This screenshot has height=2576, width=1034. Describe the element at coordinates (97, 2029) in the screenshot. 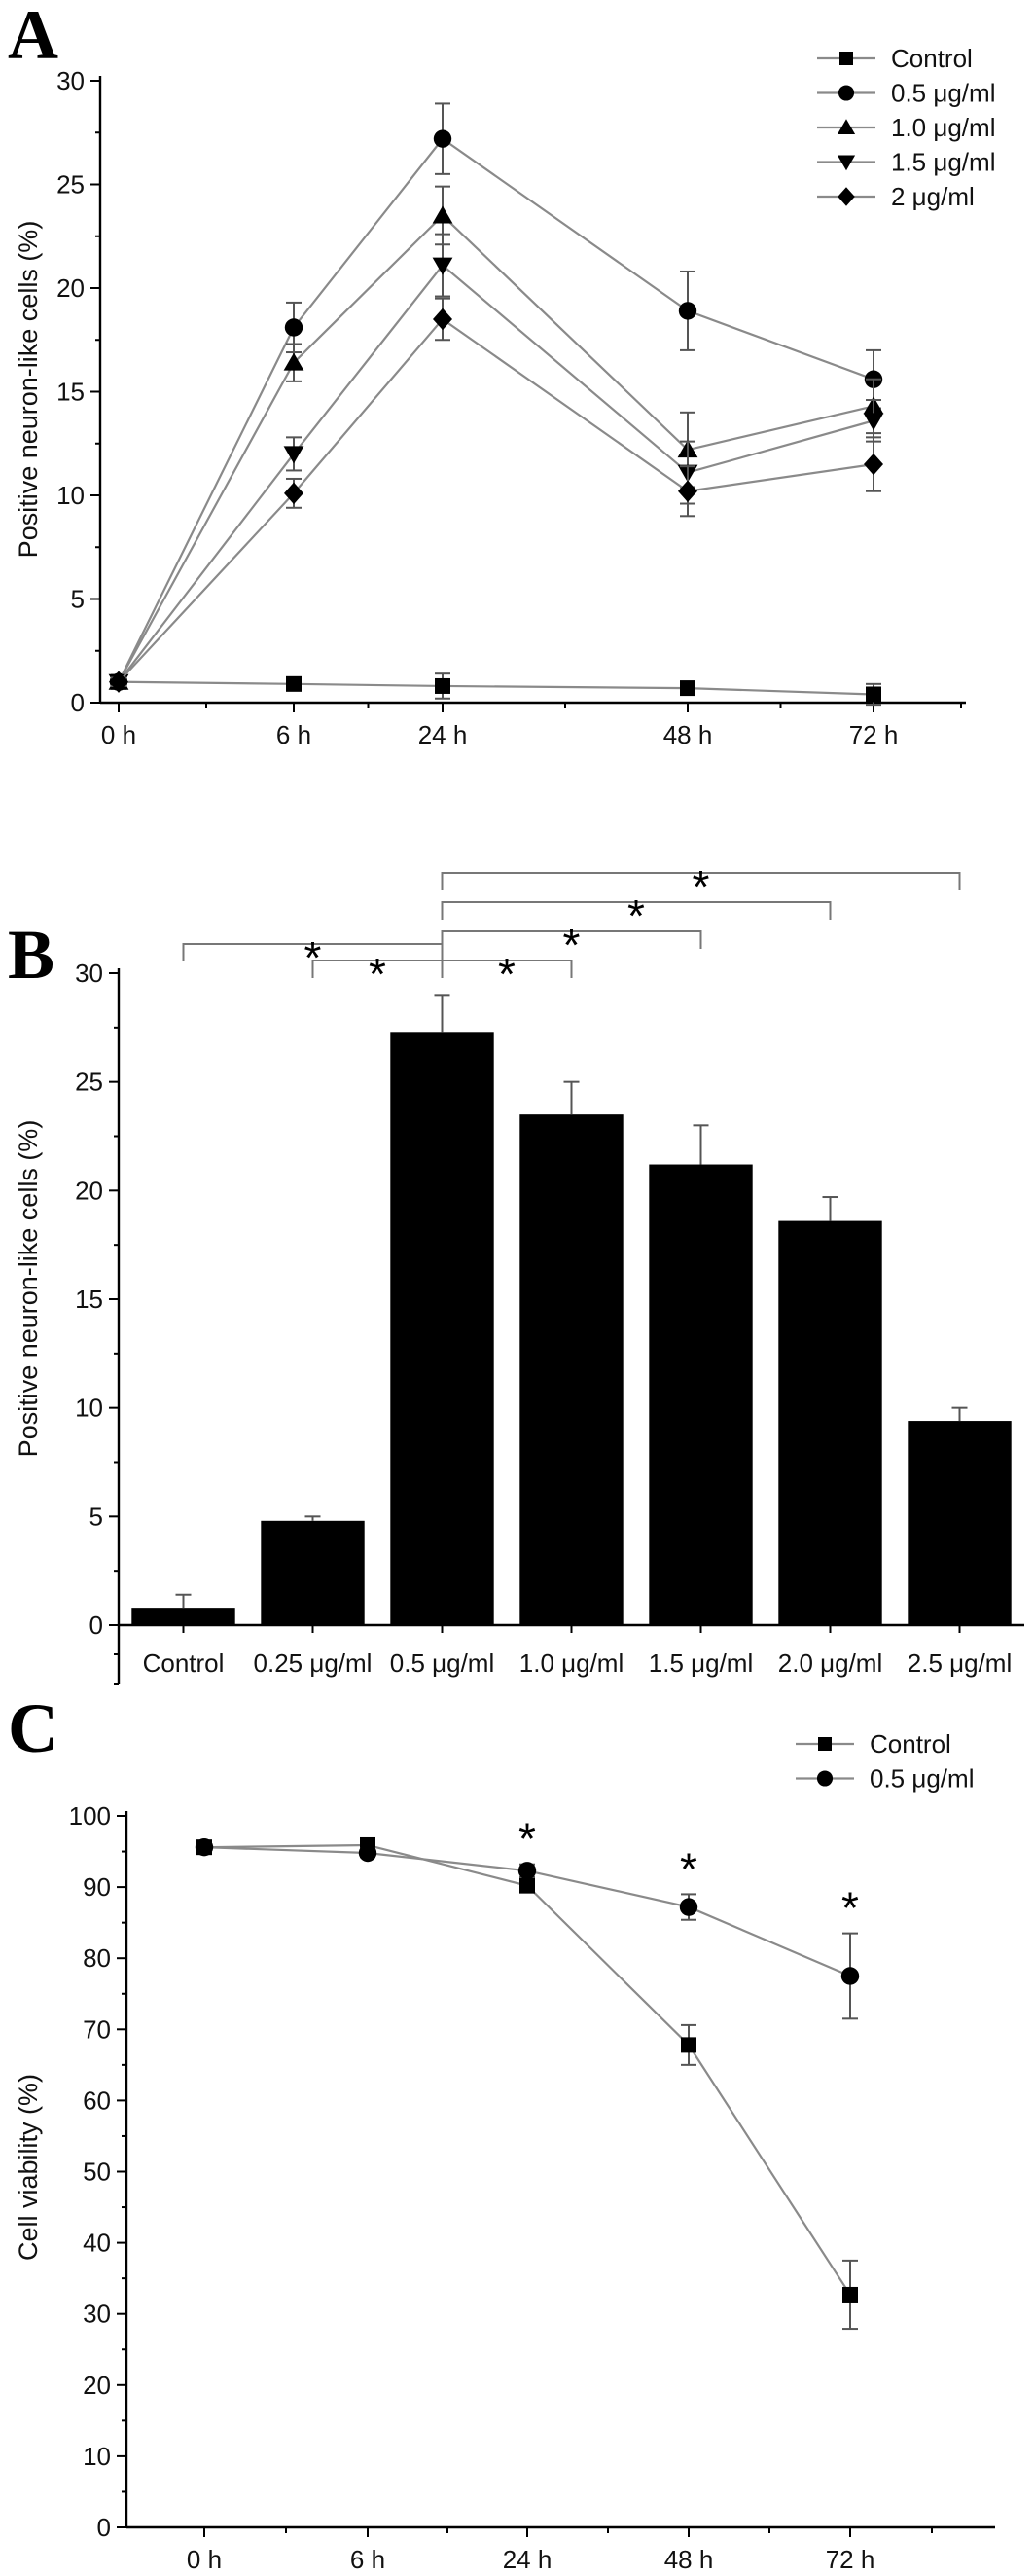

I see `y-tick-label: 70` at that location.